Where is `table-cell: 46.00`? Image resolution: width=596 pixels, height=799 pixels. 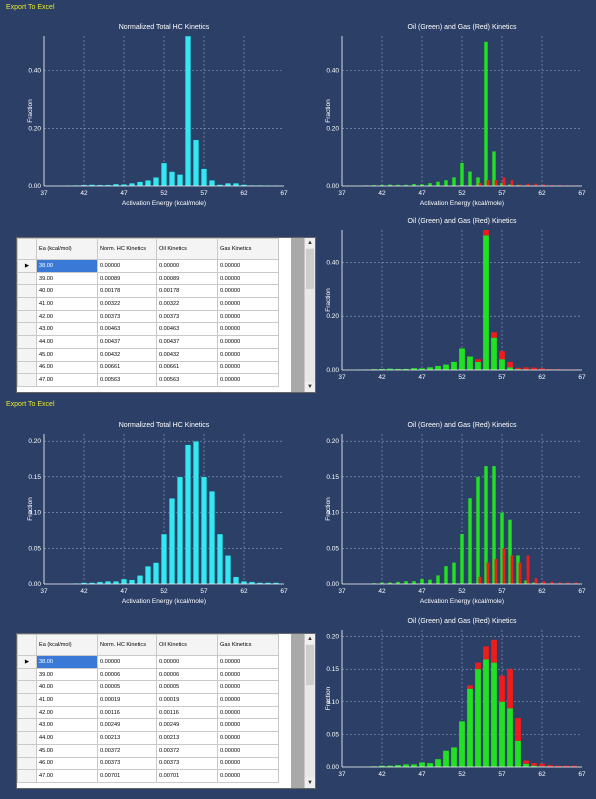
table-cell: 46.00 is located at coordinates (67, 763).